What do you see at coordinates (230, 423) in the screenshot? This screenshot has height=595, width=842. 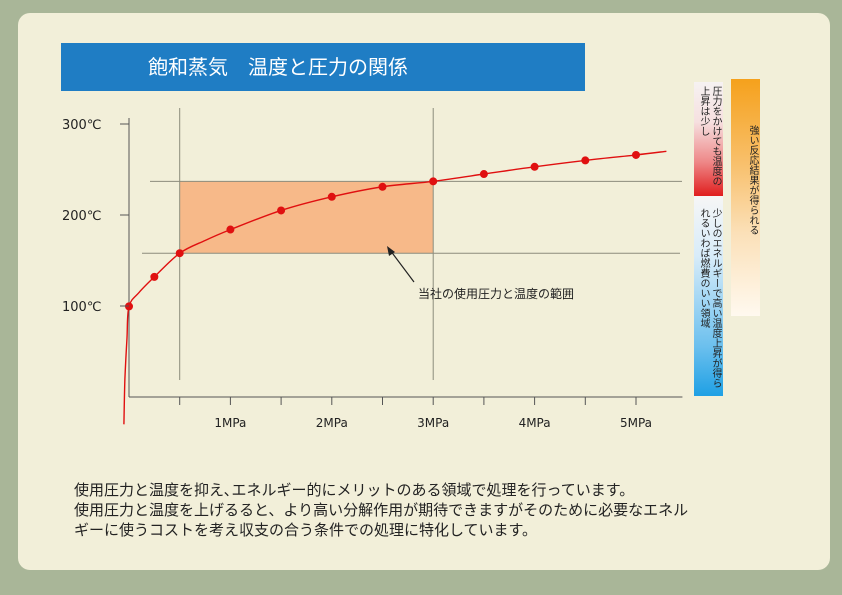 I see `x-tick-label: 1MPa` at bounding box center [230, 423].